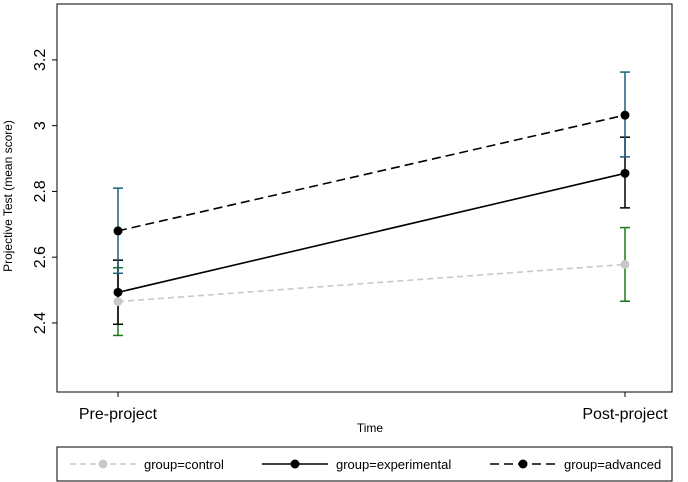 The width and height of the screenshot is (688, 482). What do you see at coordinates (371, 283) in the screenshot?
I see `series-line` at bounding box center [371, 283].